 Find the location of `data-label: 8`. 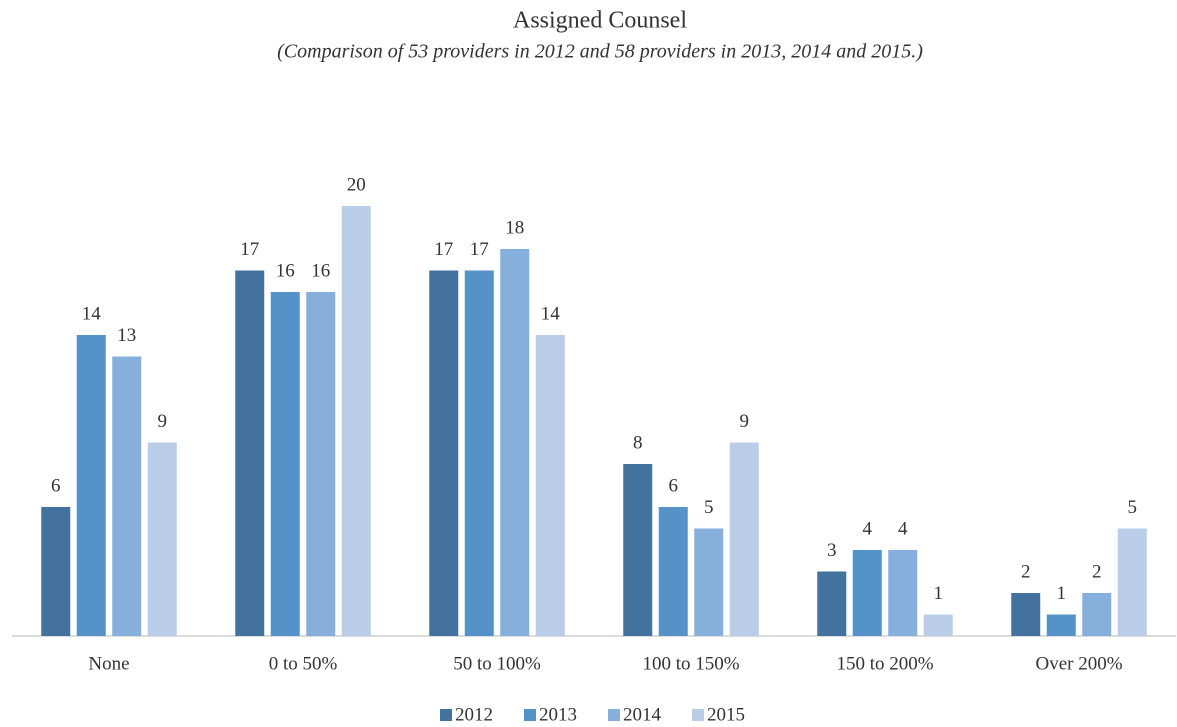

data-label: 8 is located at coordinates (638, 442).